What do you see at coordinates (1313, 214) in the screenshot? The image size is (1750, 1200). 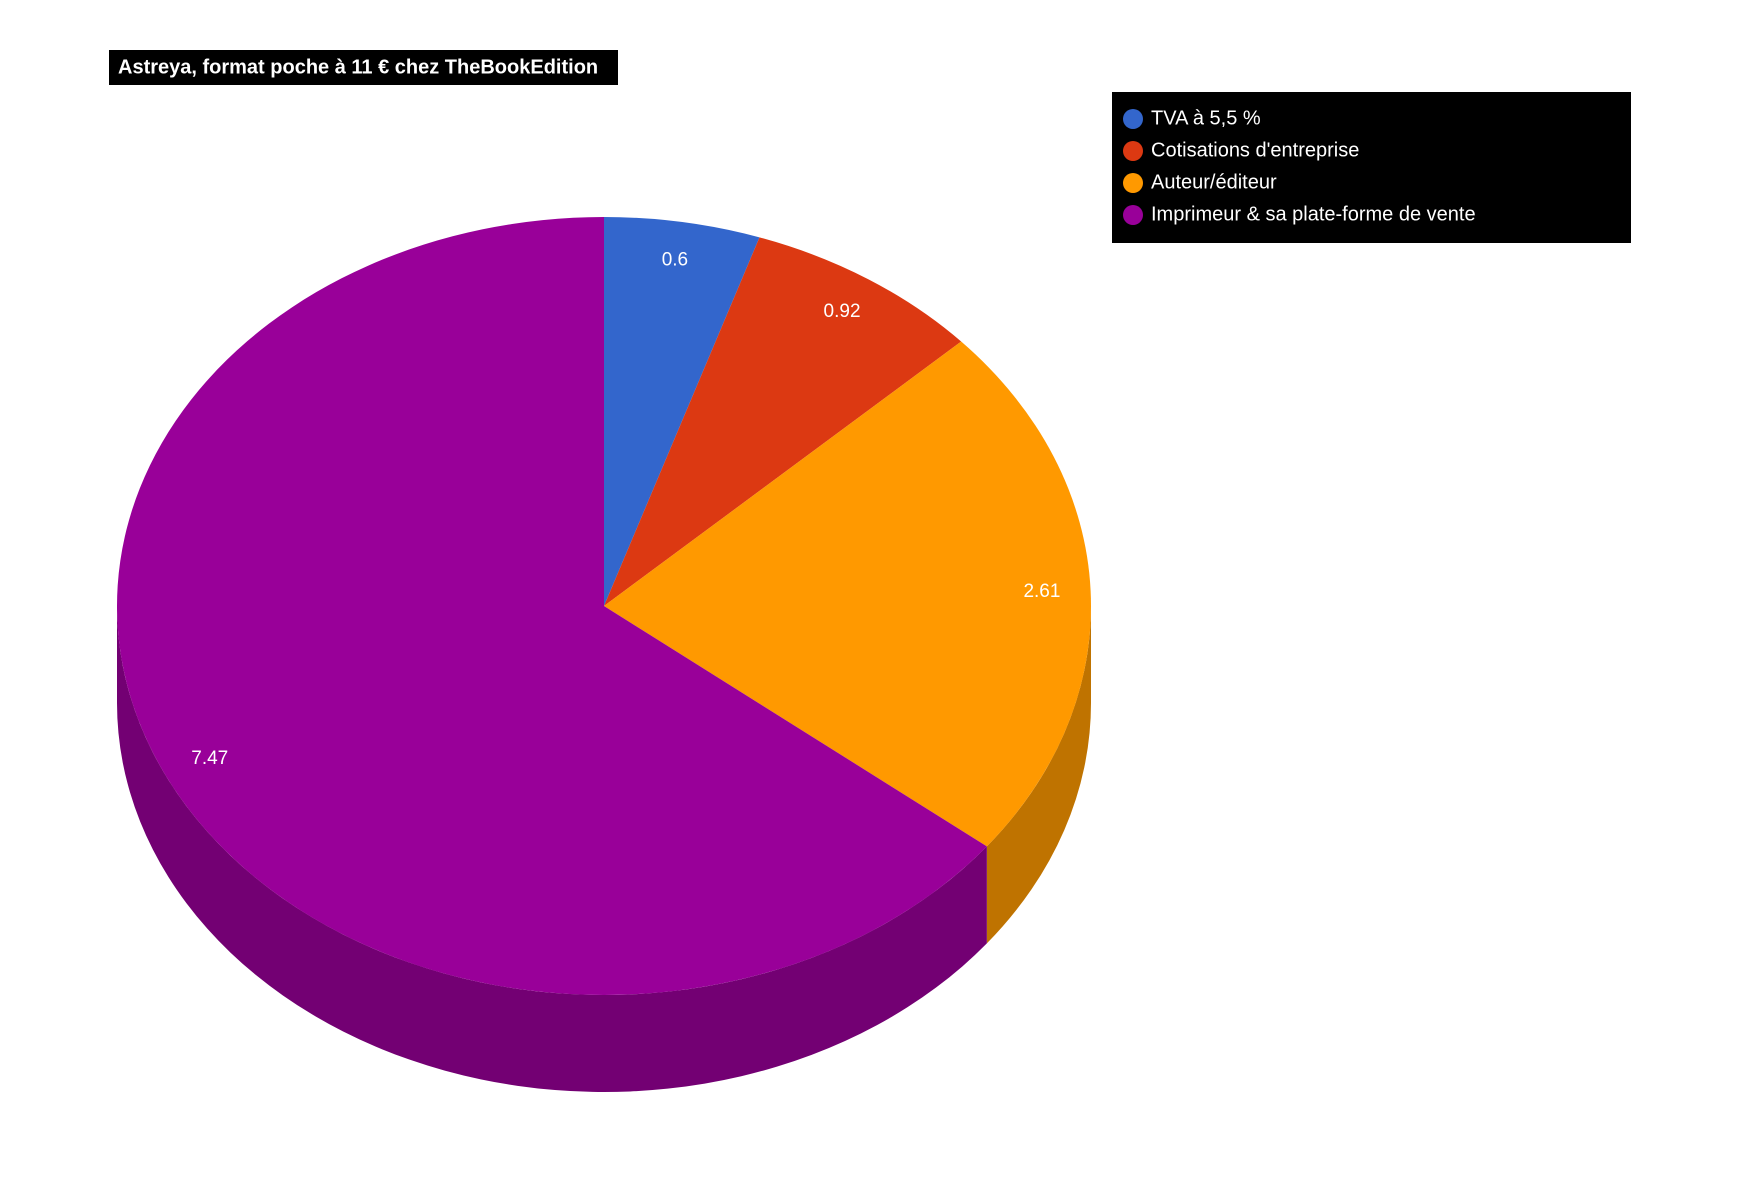 I see `legend-label: Imprimeur & sa plate-forme de vente` at bounding box center [1313, 214].